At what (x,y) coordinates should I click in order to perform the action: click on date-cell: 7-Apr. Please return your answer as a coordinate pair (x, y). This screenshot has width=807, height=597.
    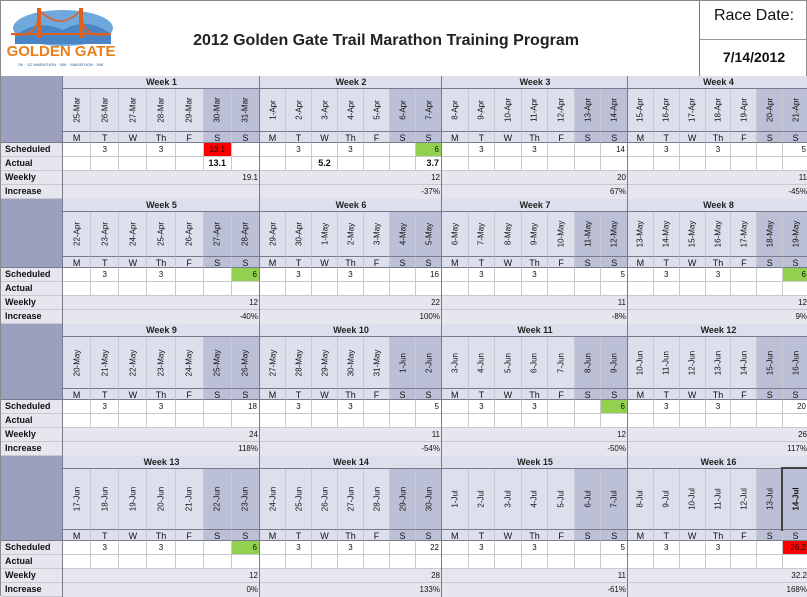
    Looking at the image, I should click on (429, 110).